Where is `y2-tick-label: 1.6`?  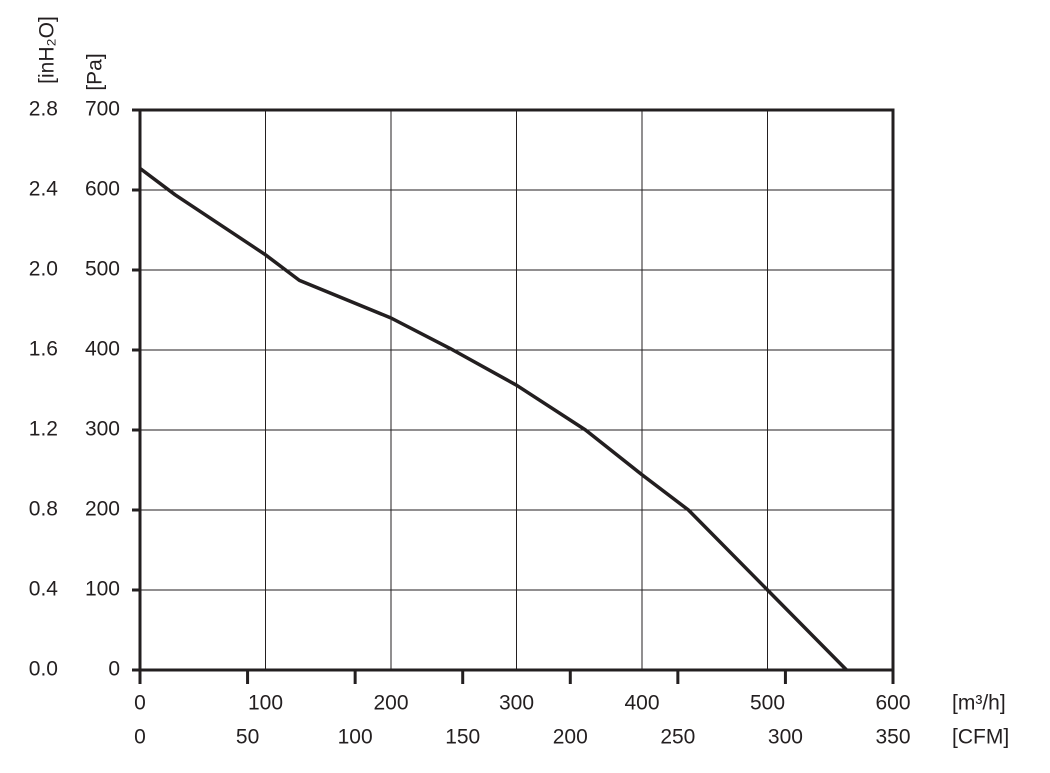
y2-tick-label: 1.6 is located at coordinates (43, 349).